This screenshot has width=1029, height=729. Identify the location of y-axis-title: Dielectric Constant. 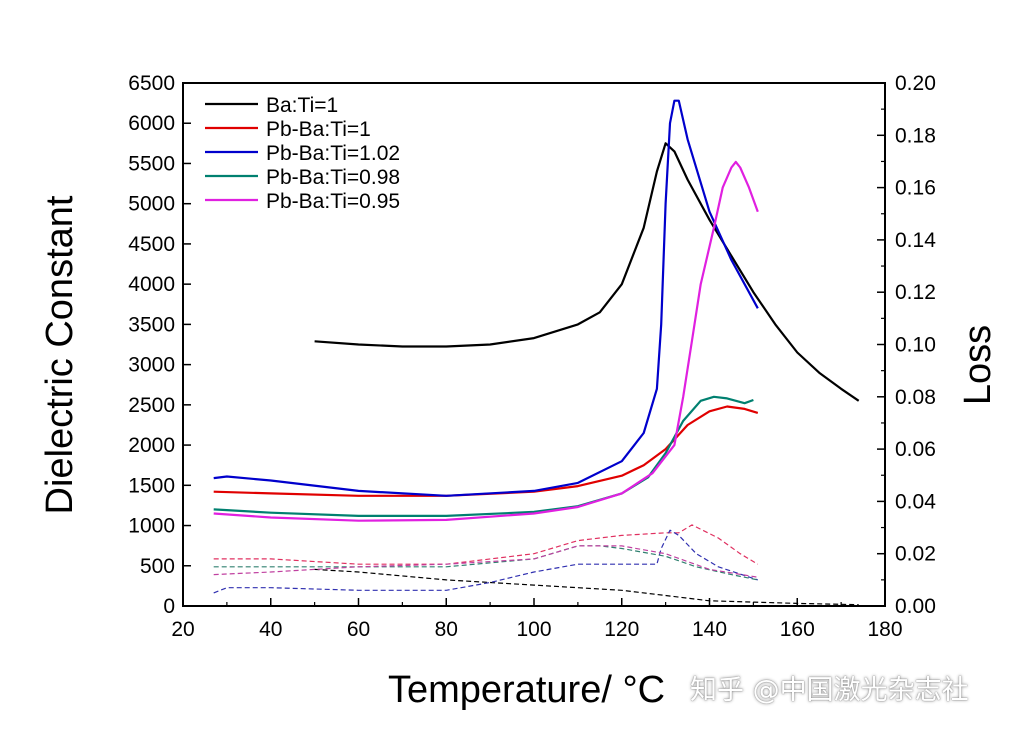
(60, 354).